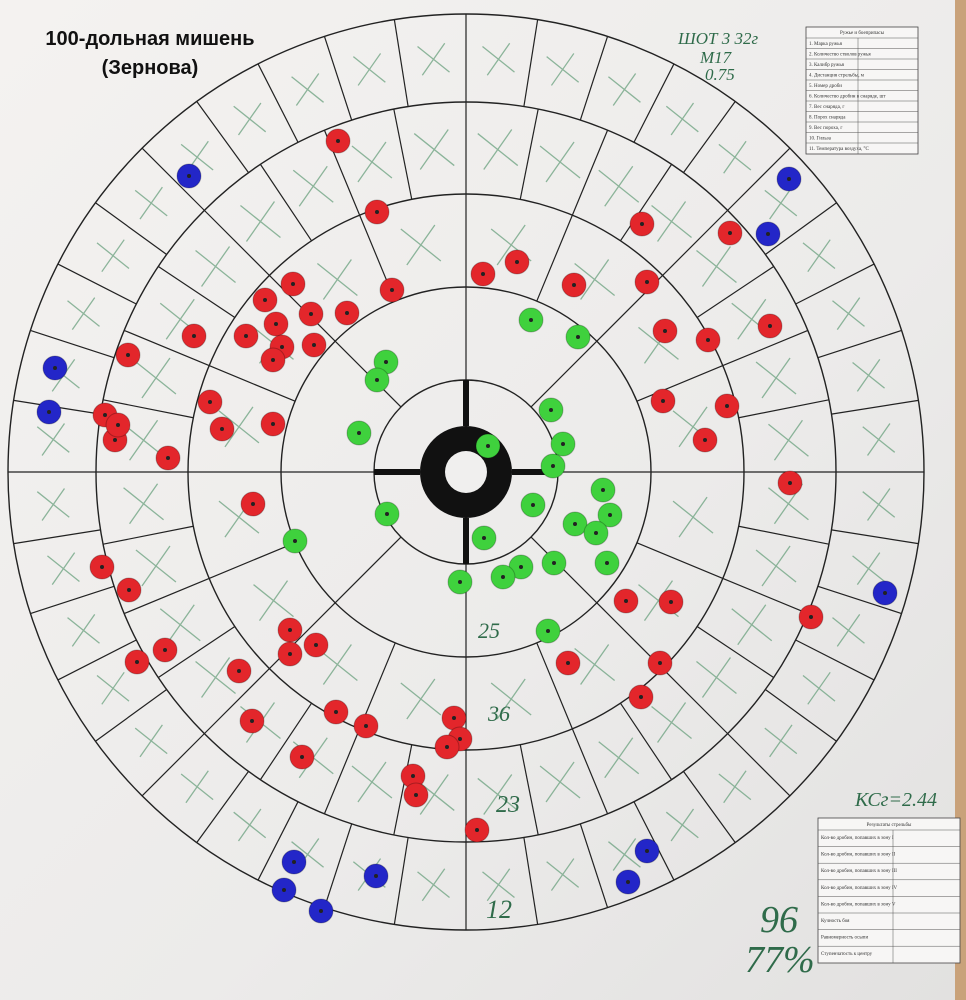  I want to click on table-row-label: Кол-во дробин, попавших в зону I, so click(857, 838).